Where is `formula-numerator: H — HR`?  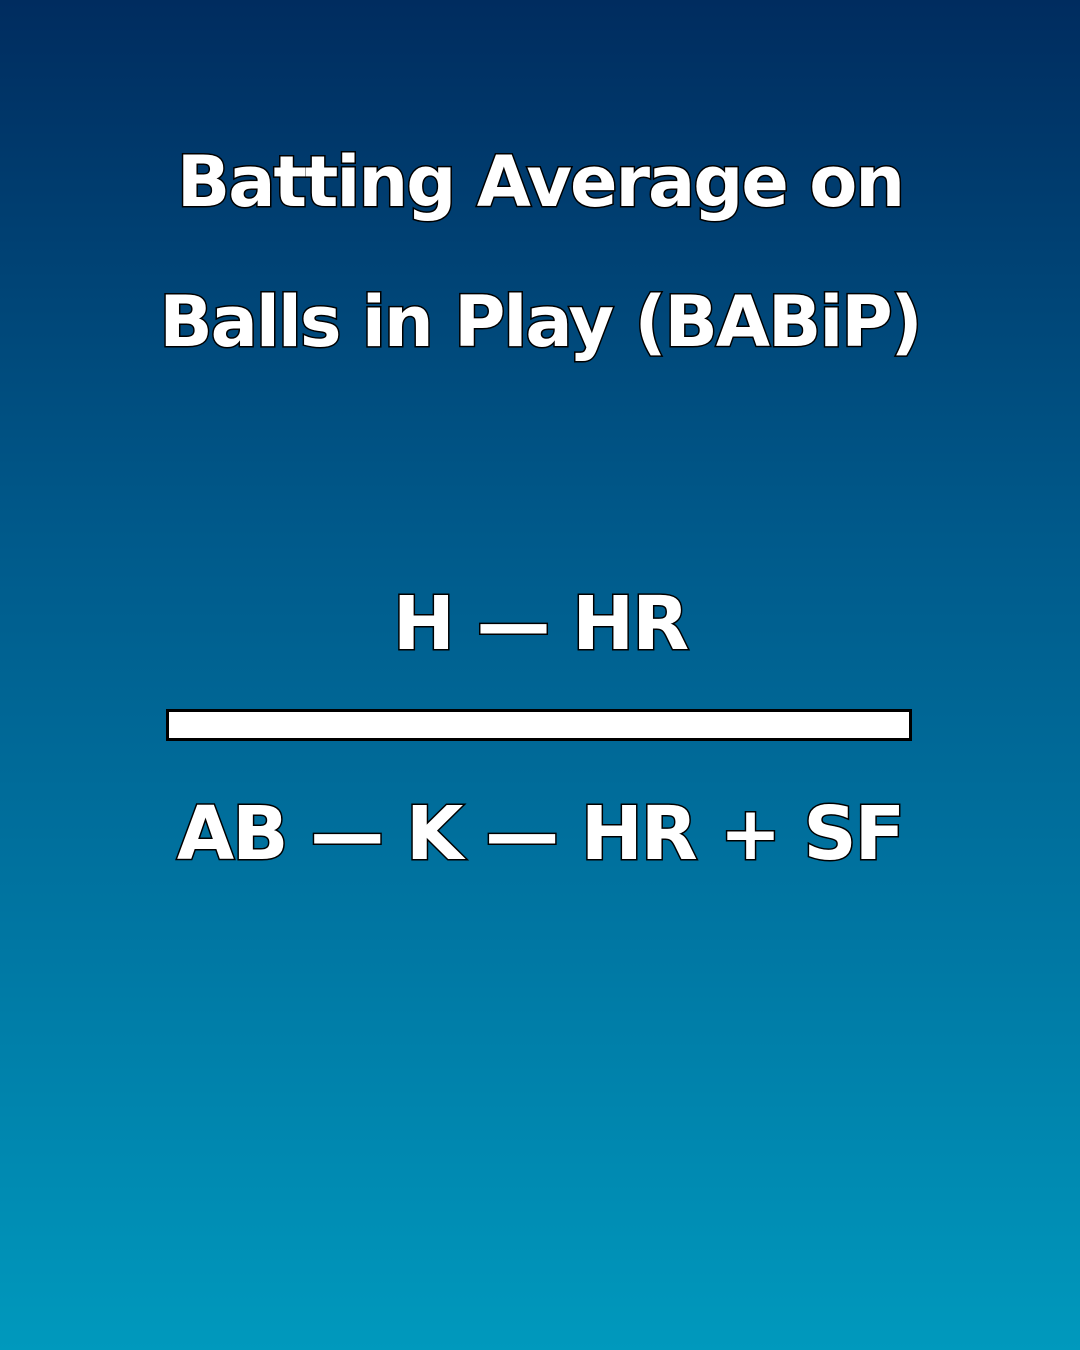
formula-numerator: H — HR is located at coordinates (540, 624).